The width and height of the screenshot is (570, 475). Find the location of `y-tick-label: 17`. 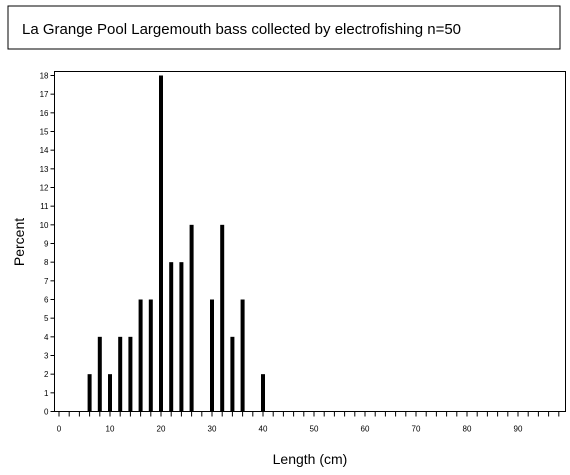

y-tick-label: 17 is located at coordinates (44, 94).